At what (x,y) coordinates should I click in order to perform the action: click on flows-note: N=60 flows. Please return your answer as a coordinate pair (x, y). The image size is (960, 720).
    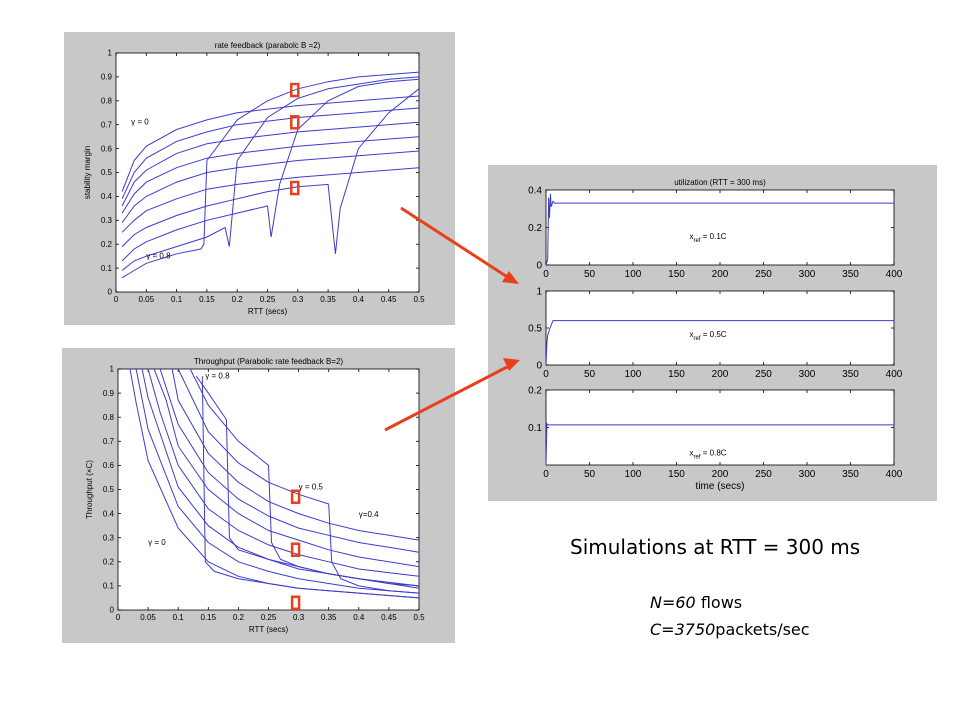
    Looking at the image, I should click on (696, 602).